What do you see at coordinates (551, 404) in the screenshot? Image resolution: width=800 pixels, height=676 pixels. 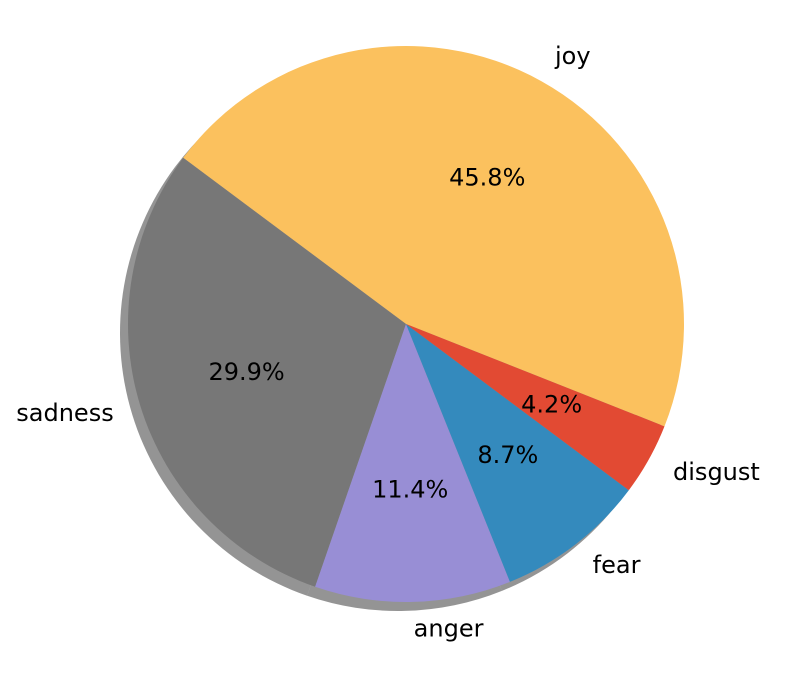 I see `slice-percent-disgust: 4.2%` at bounding box center [551, 404].